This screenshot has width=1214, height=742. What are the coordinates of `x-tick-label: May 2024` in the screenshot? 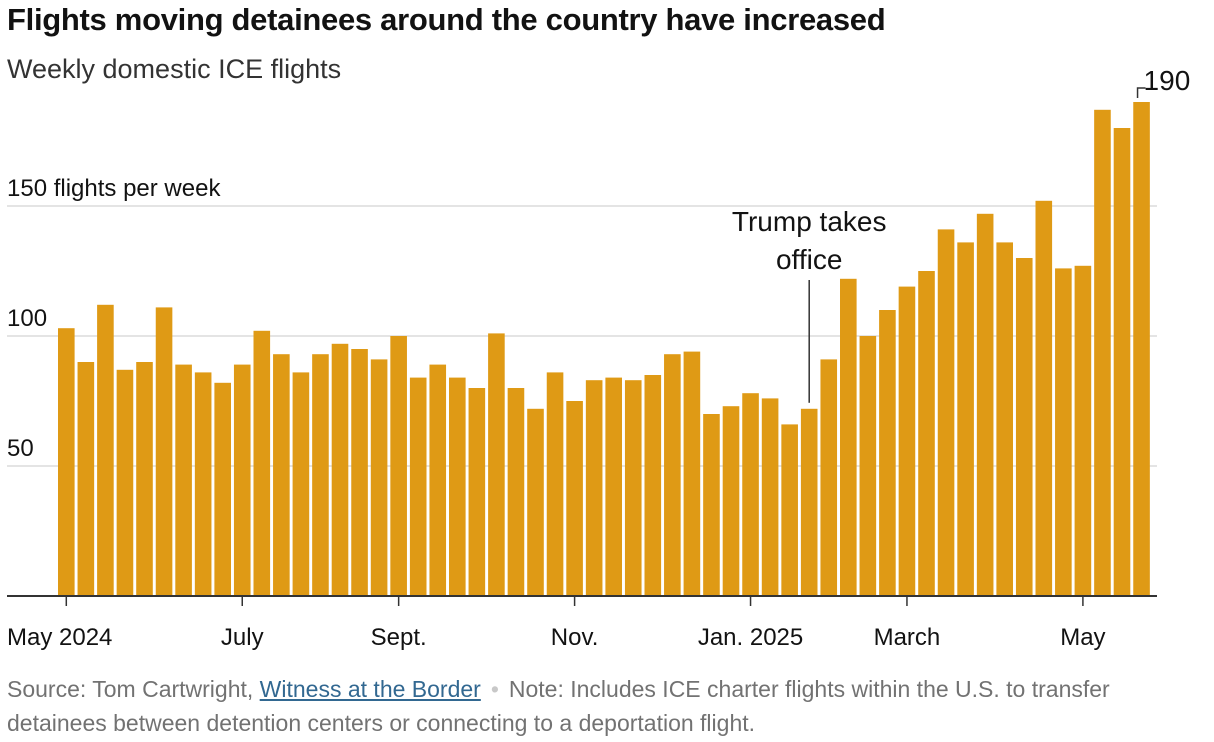 It's located at (59, 637).